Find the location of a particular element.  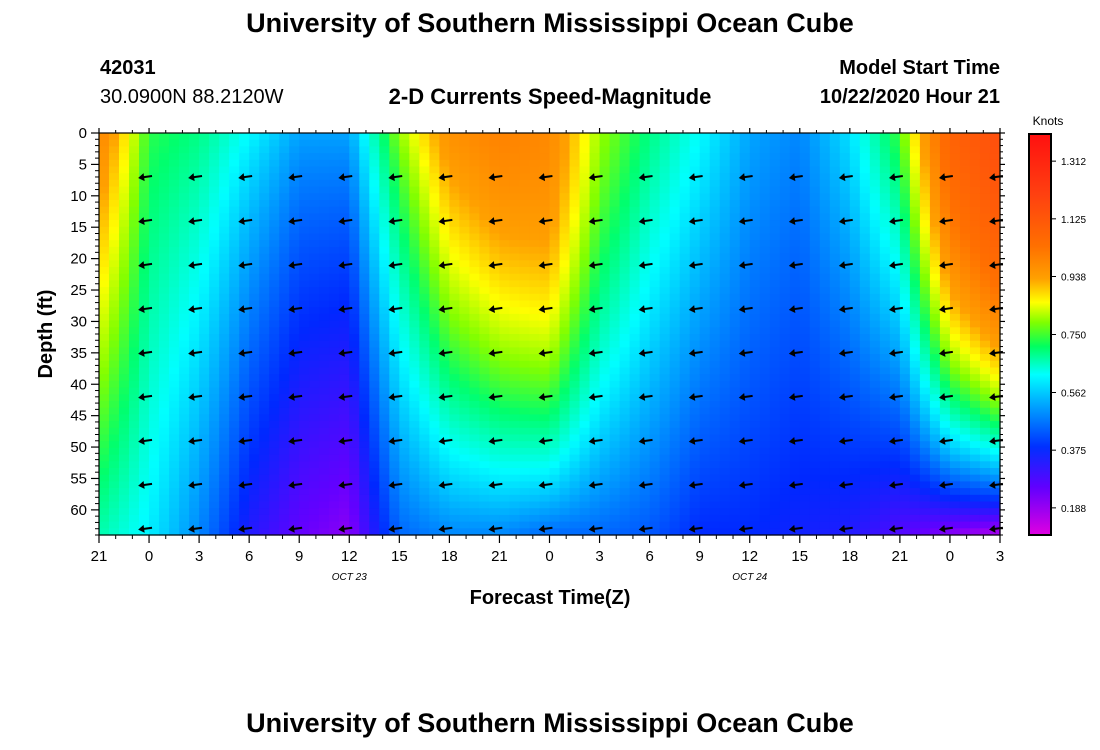

chart-subtitle: 2-D Currents Speed-Magnitude is located at coordinates (550, 96).